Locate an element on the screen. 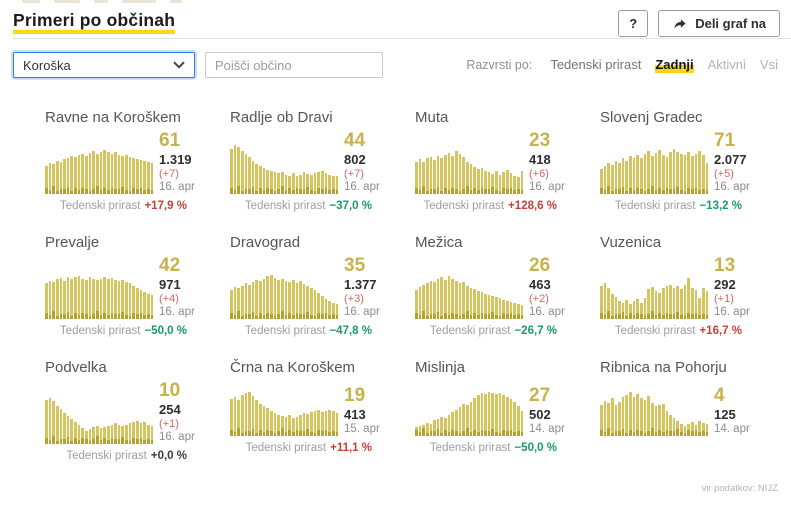 The width and height of the screenshot is (791, 508). search-input is located at coordinates (294, 65).